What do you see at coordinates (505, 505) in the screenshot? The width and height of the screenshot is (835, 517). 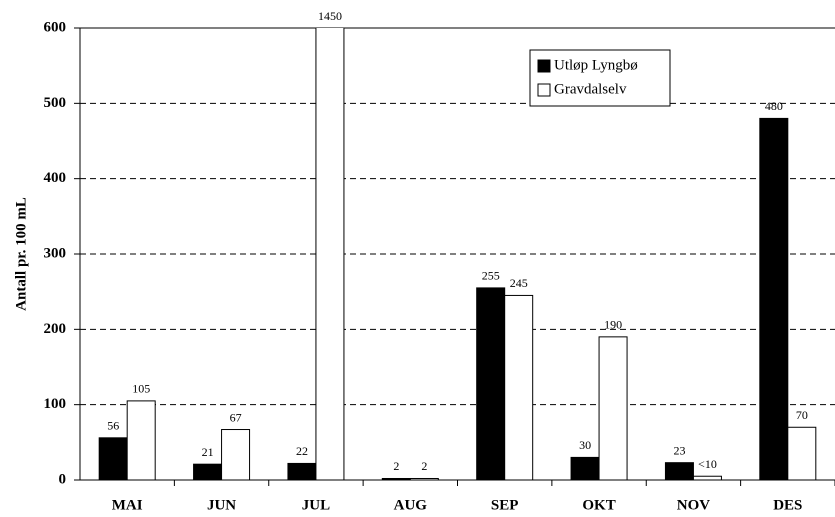 I see `x-tick-label: SEP` at bounding box center [505, 505].